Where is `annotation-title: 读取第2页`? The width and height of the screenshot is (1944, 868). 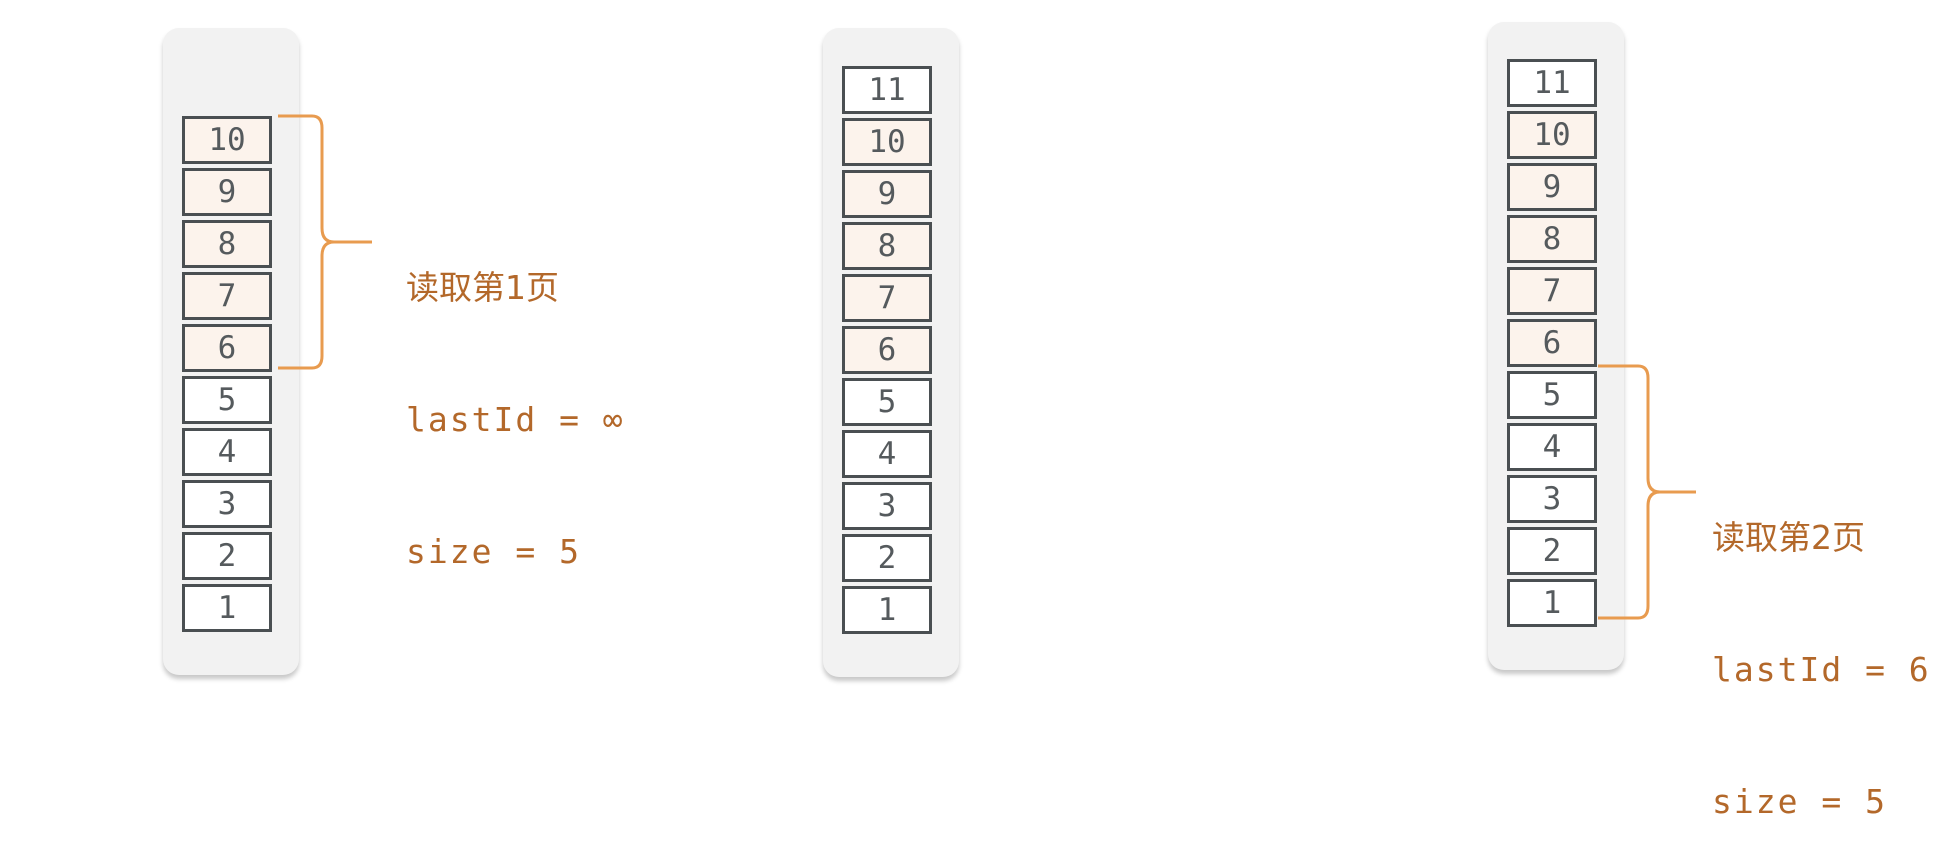 annotation-title: 读取第2页 is located at coordinates (1788, 537).